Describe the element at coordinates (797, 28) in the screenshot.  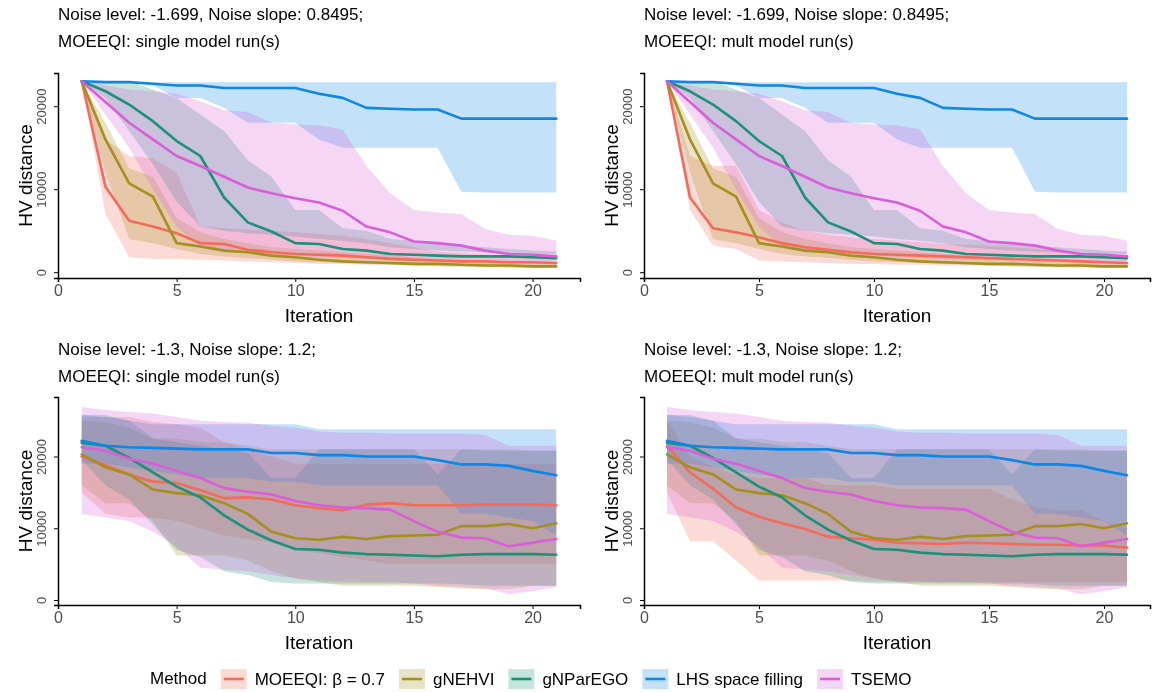
I see `chart-title: Noise level: -1.699, Noise slope: 0.8495; MOEEQI: mult model run(s)` at that location.